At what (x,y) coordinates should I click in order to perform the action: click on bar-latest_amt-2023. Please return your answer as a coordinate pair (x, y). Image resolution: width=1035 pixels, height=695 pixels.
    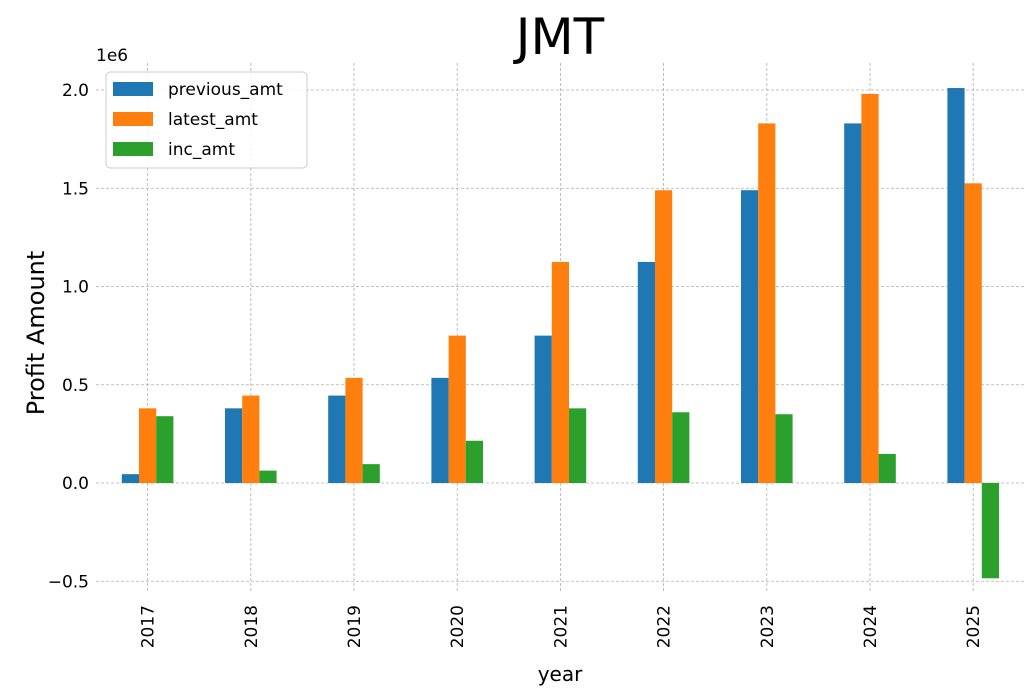
    Looking at the image, I should click on (767, 303).